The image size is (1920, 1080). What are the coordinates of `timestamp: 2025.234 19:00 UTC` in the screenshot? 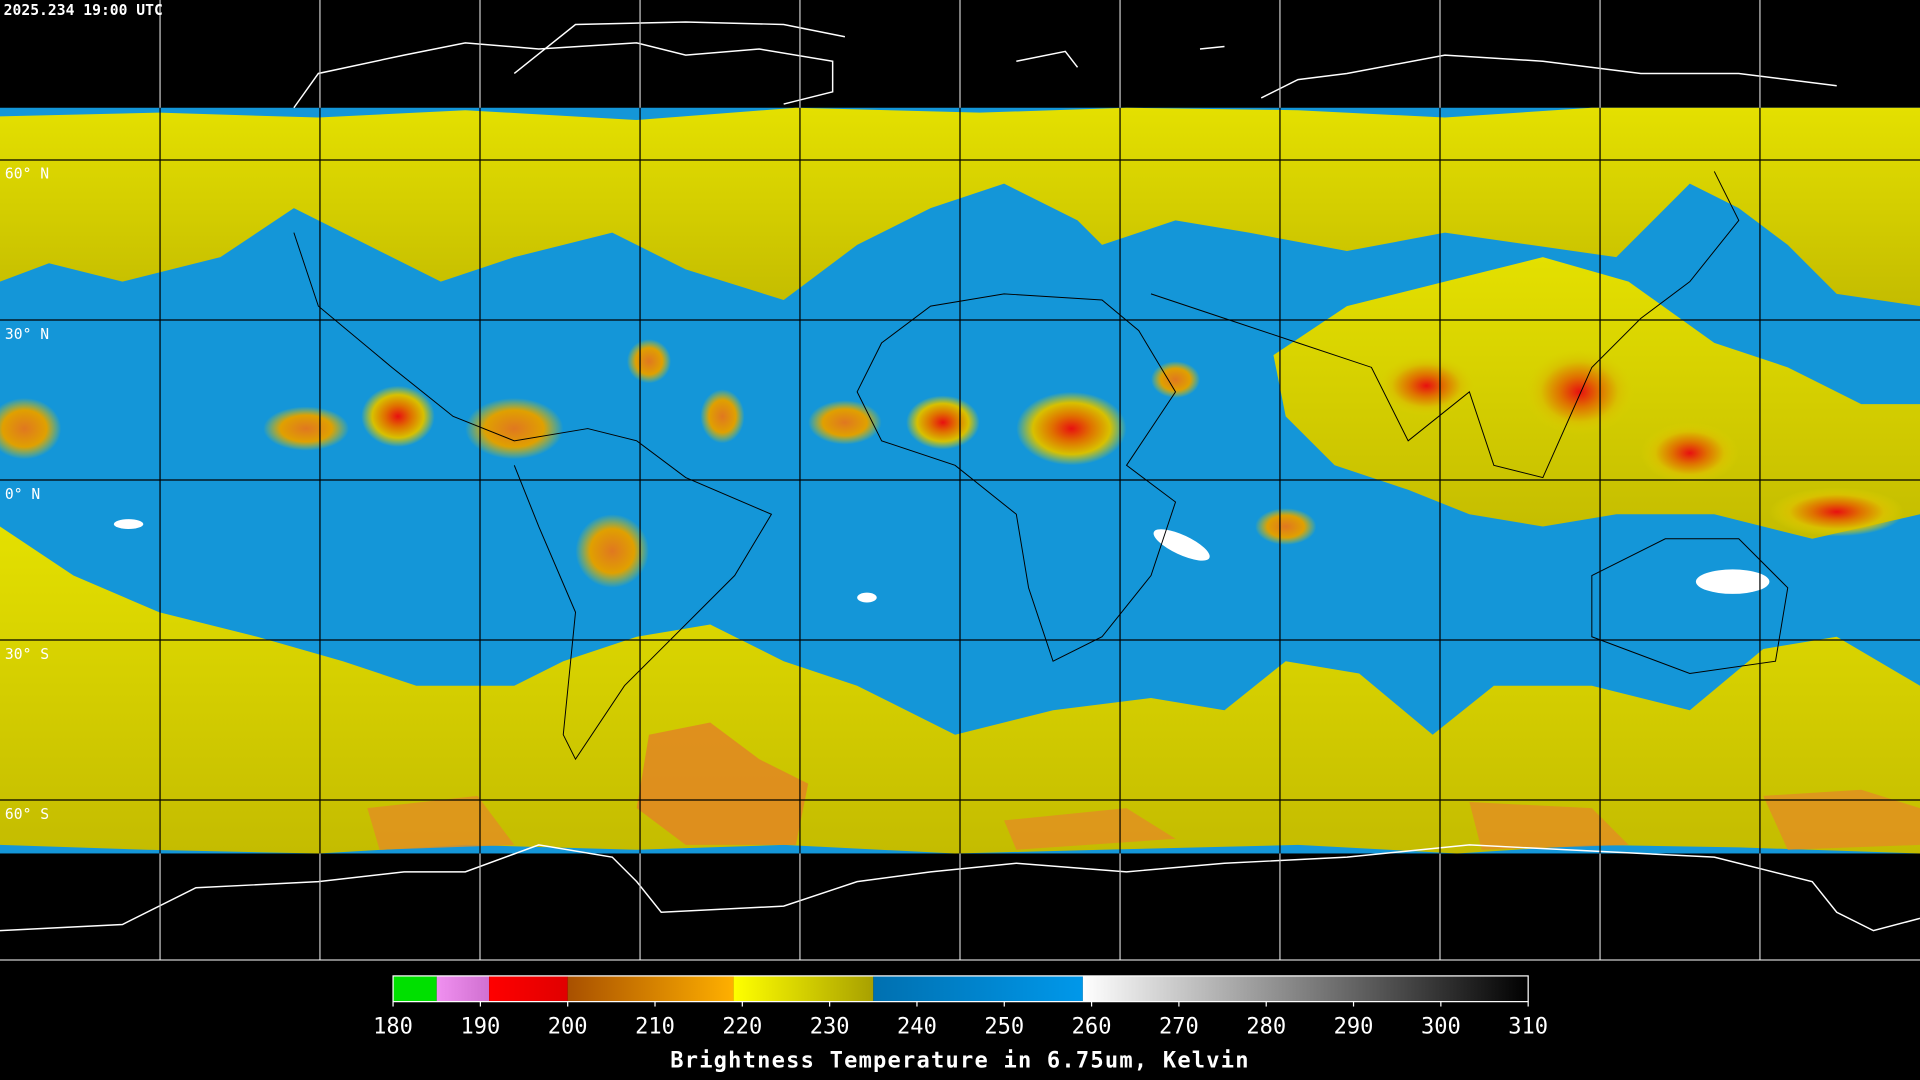 It's located at (83, 10).